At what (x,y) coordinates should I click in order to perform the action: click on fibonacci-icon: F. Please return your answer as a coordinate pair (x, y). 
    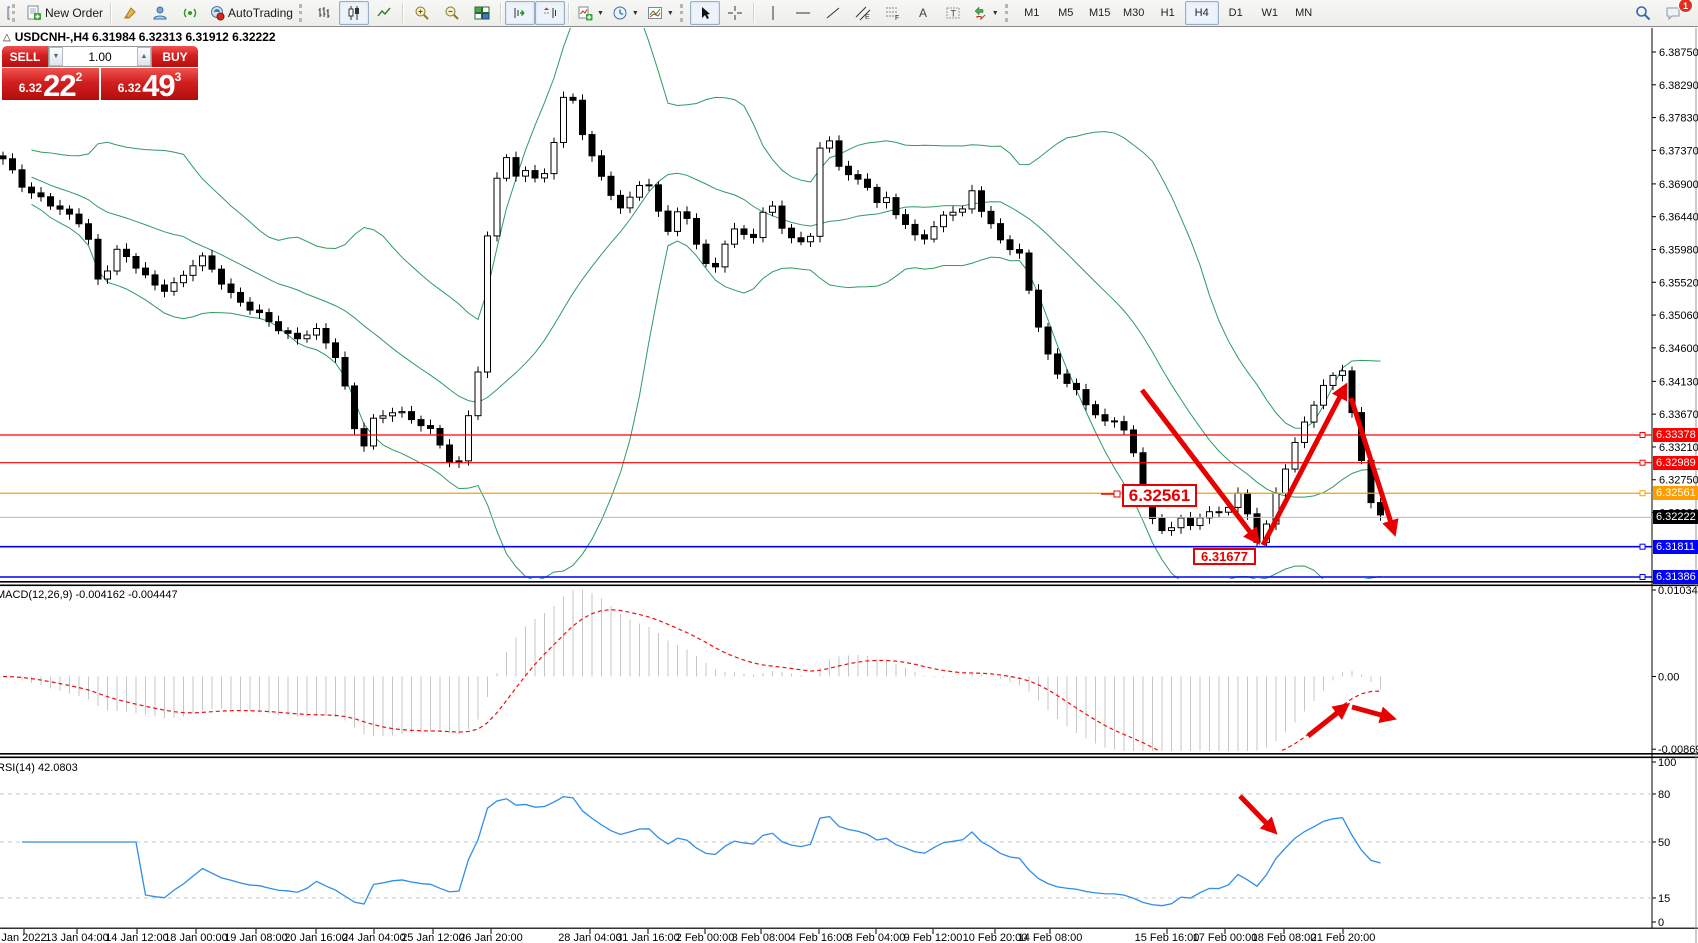
    Looking at the image, I should click on (892, 14).